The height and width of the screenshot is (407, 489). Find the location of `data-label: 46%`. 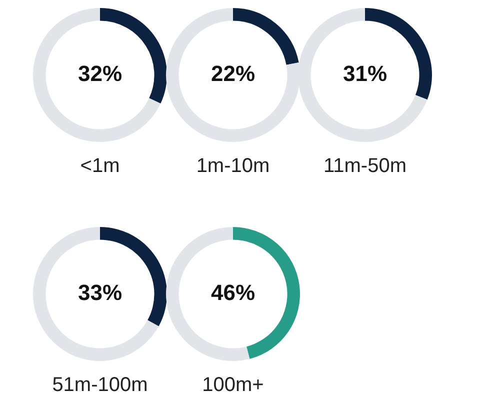

data-label: 46% is located at coordinates (233, 293).